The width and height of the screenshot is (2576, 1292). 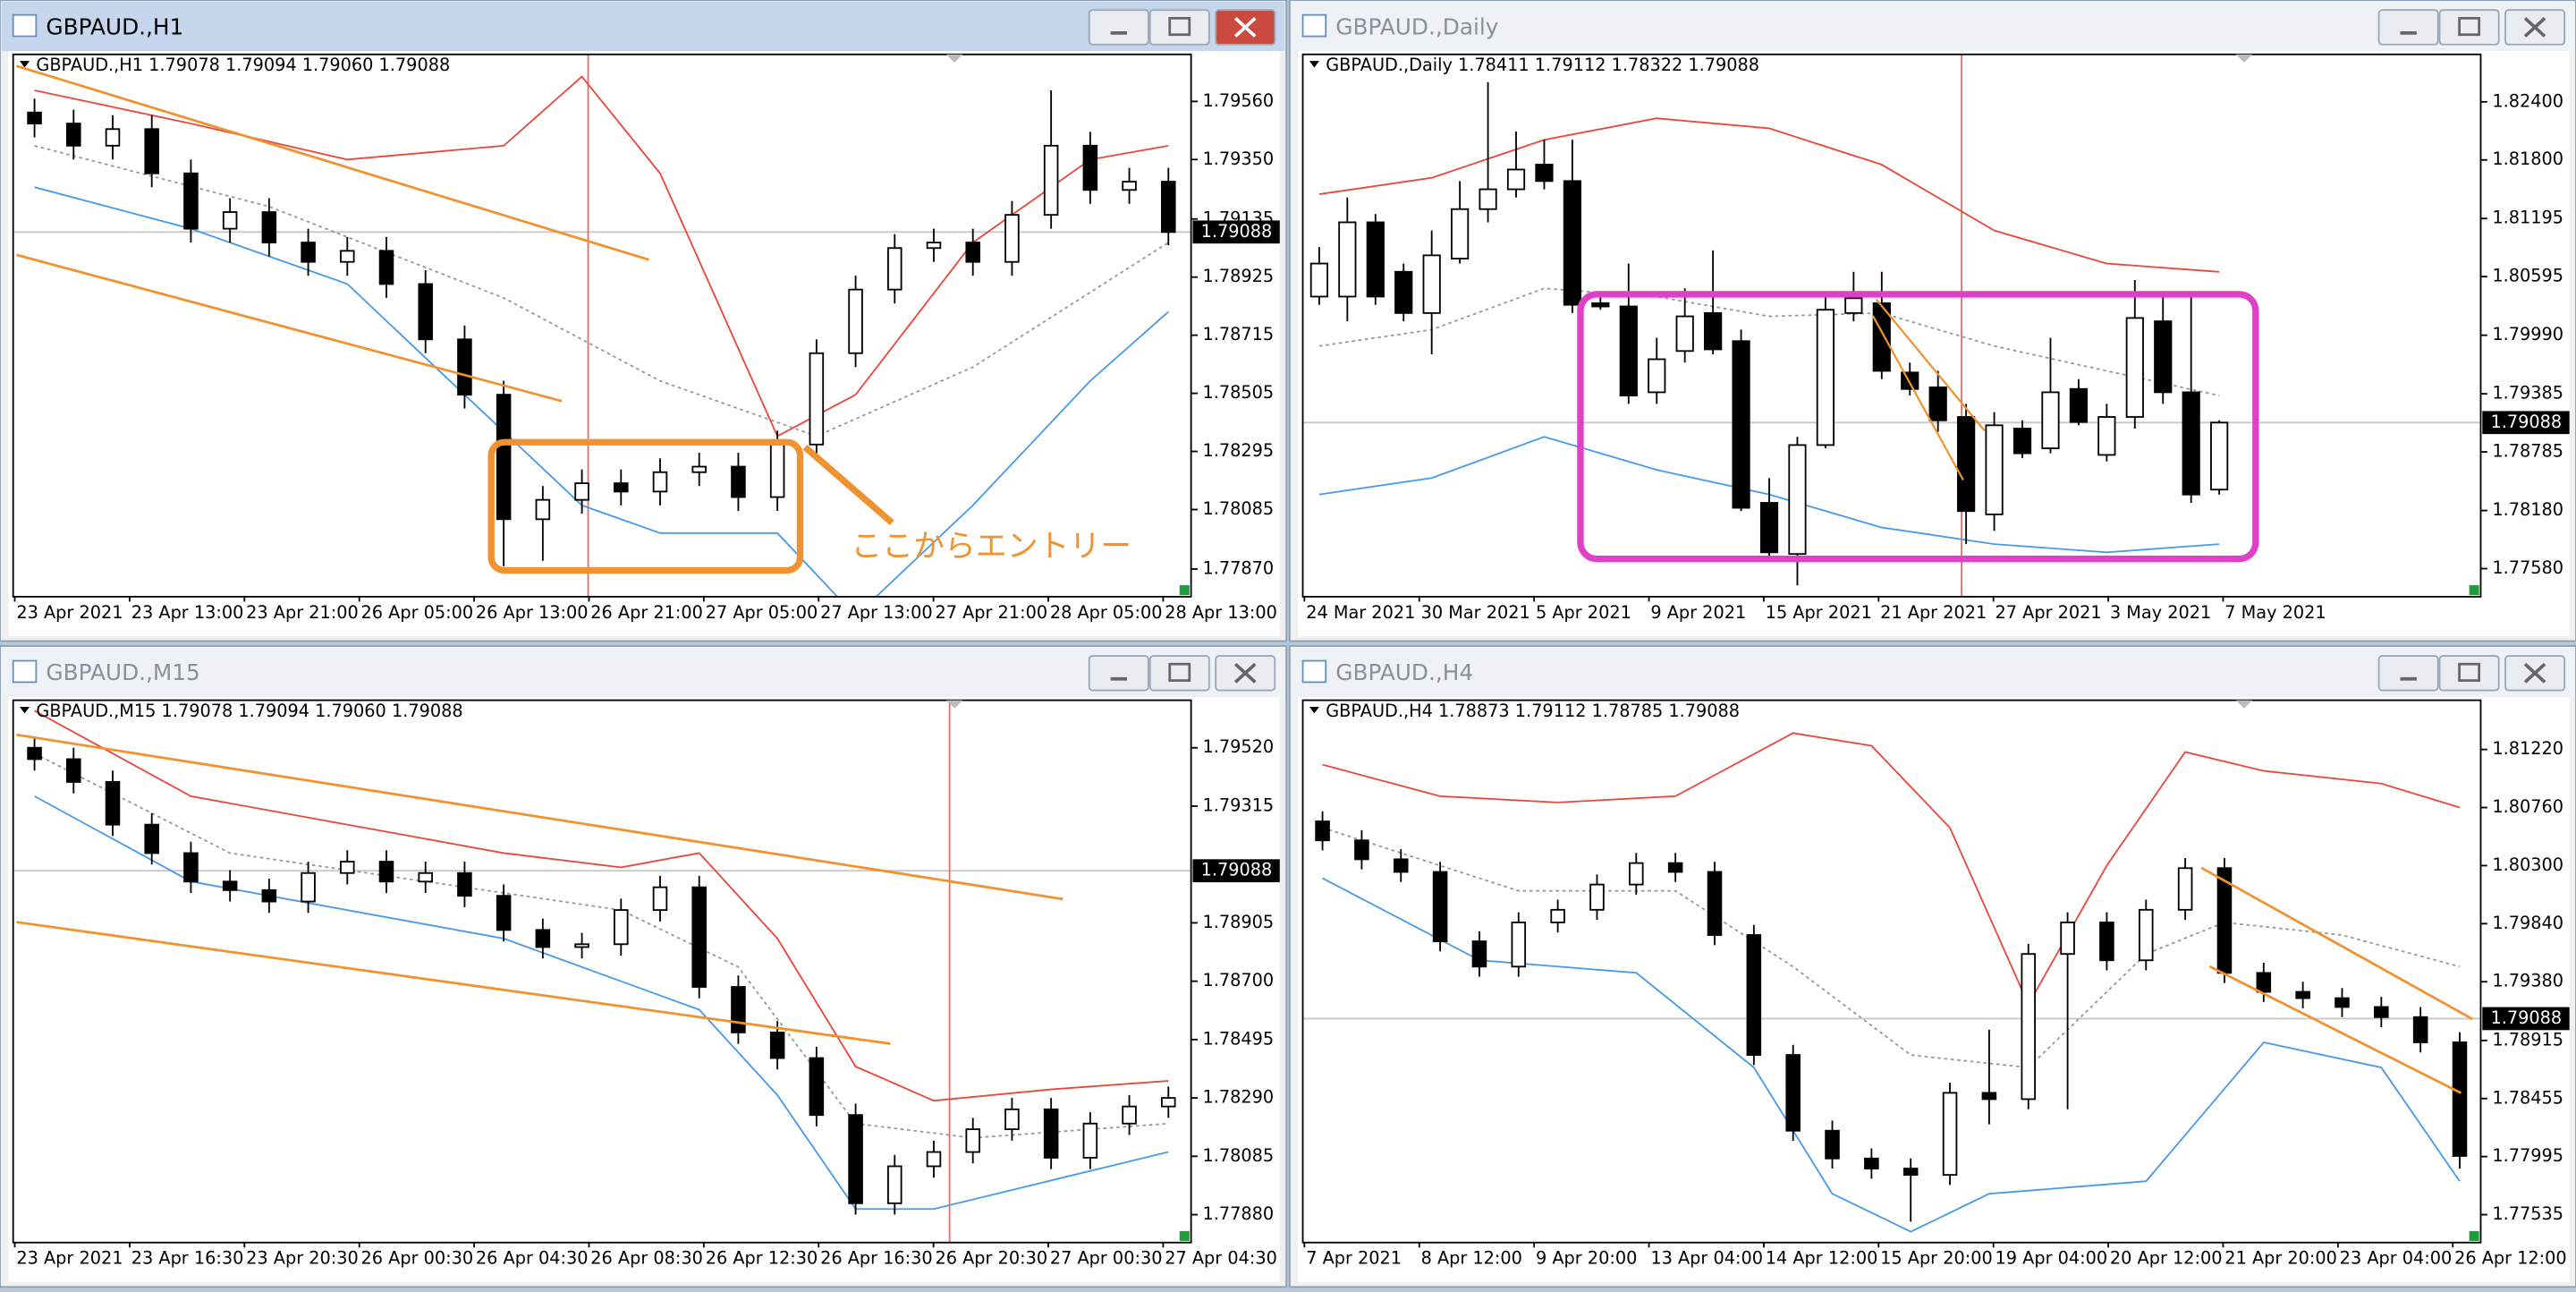 I want to click on x-tick-label: 26 Apr 08:30, so click(x=646, y=1258).